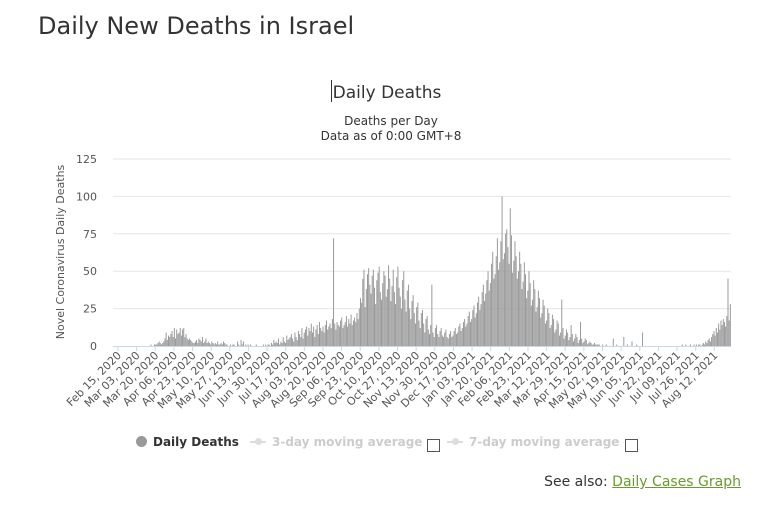 The height and width of the screenshot is (505, 772). I want to click on daily-cases-graph-link: Daily Cases Graph, so click(676, 482).